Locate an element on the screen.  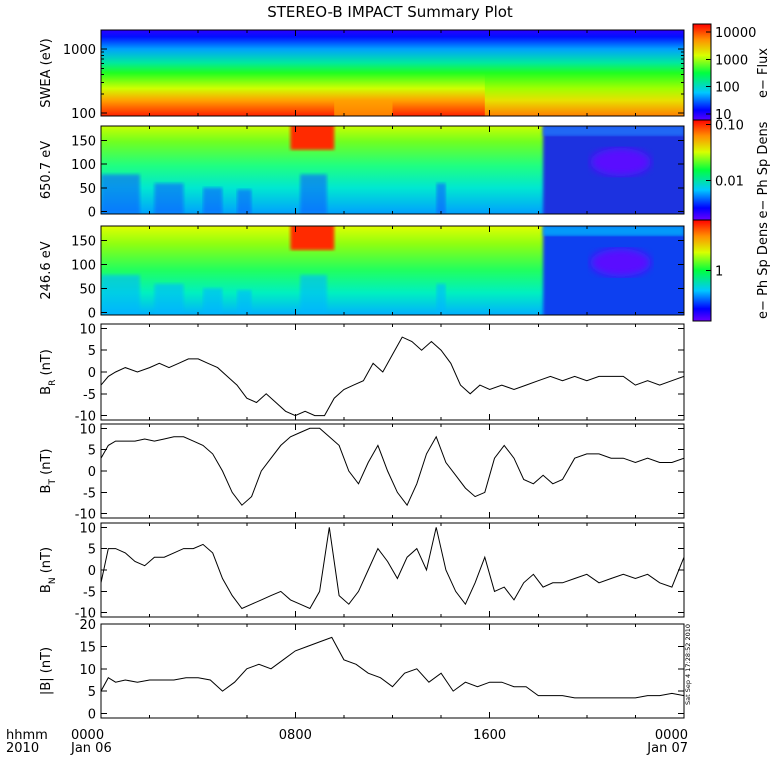
panel-bt: -10 -5 0 5 10 BT (nT) is located at coordinates (362, 472).